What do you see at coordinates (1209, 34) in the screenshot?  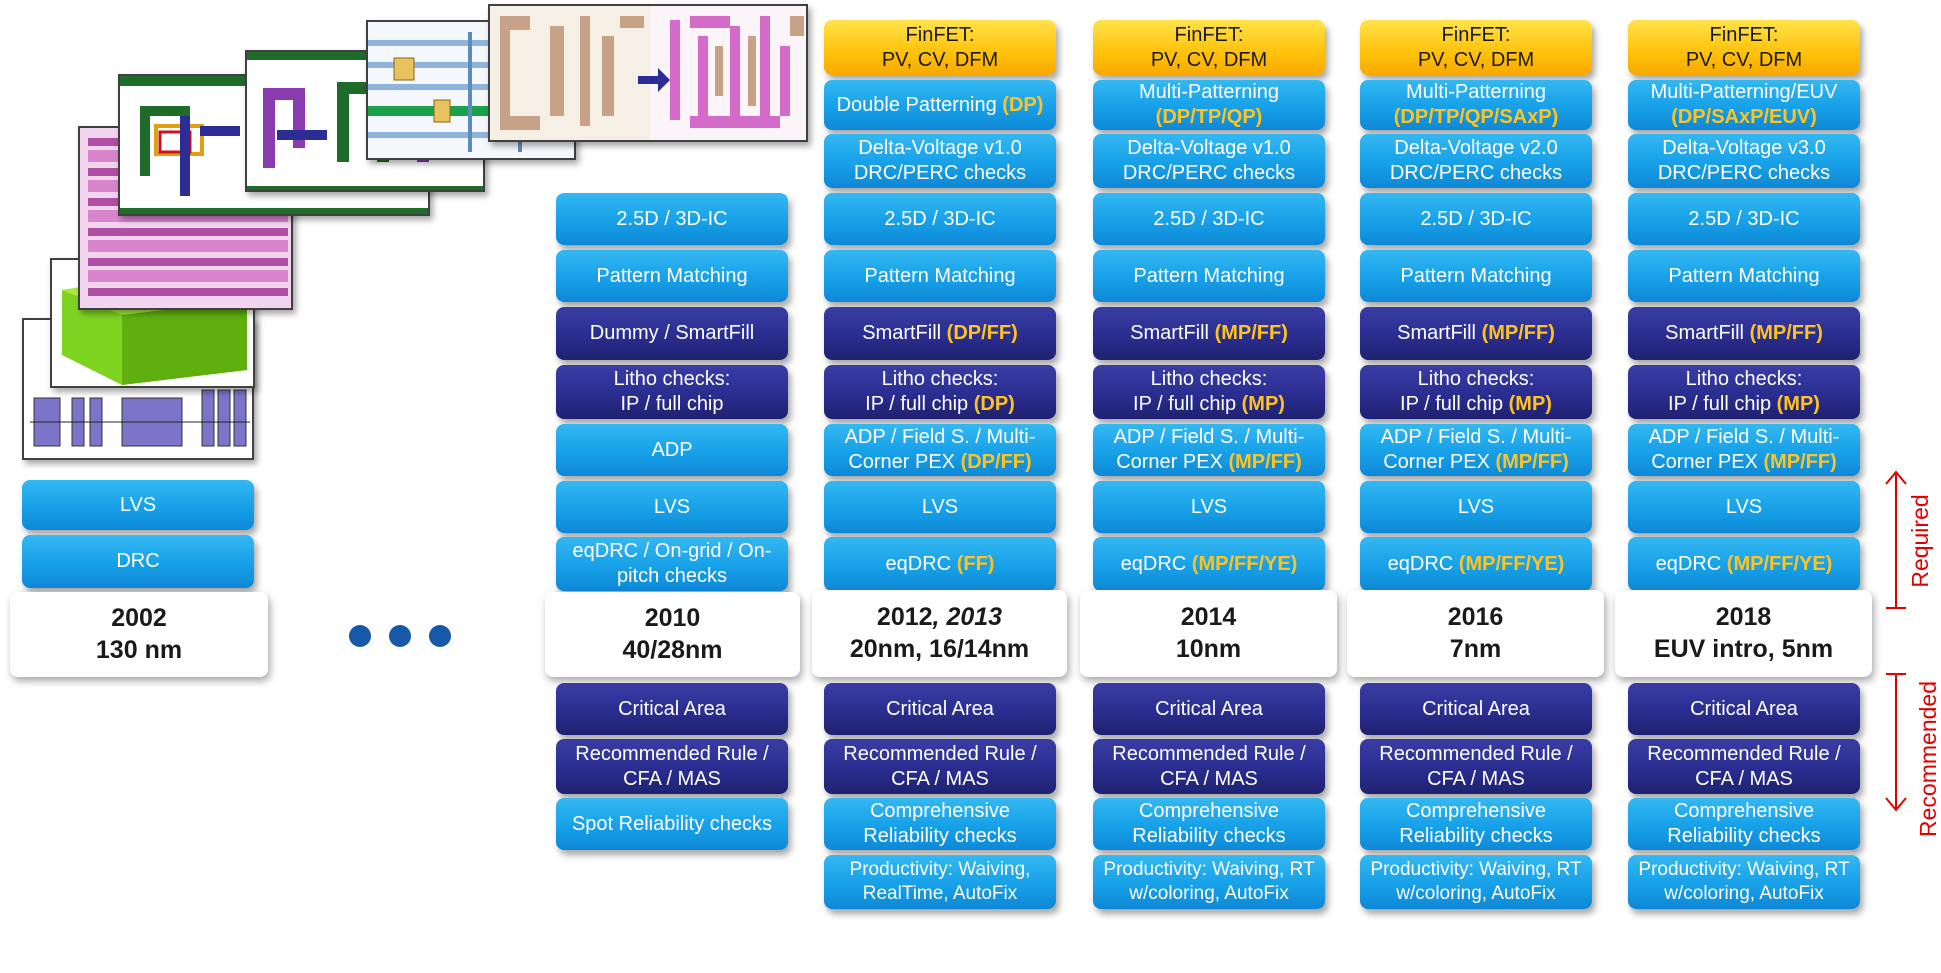 I see `finfet-2014-line1: FinFET:` at bounding box center [1209, 34].